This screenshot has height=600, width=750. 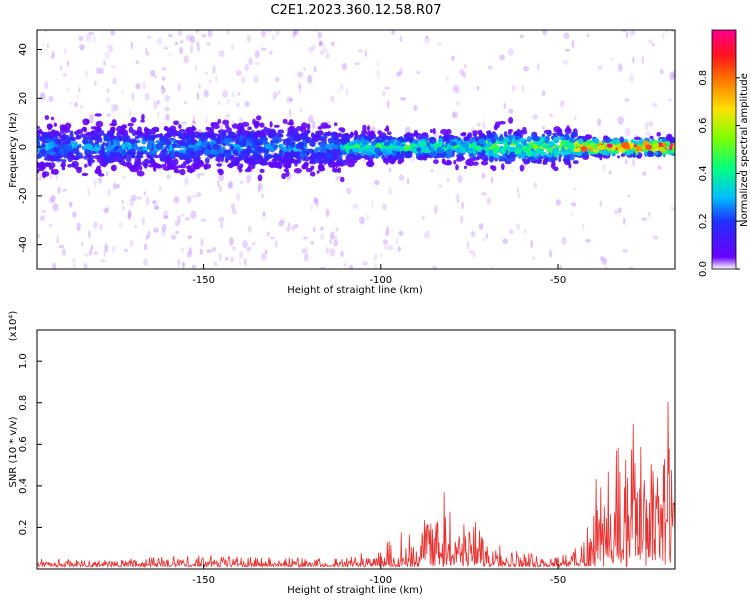 What do you see at coordinates (23, 98) in the screenshot?
I see `spectrogram-y-tick-label: 20` at bounding box center [23, 98].